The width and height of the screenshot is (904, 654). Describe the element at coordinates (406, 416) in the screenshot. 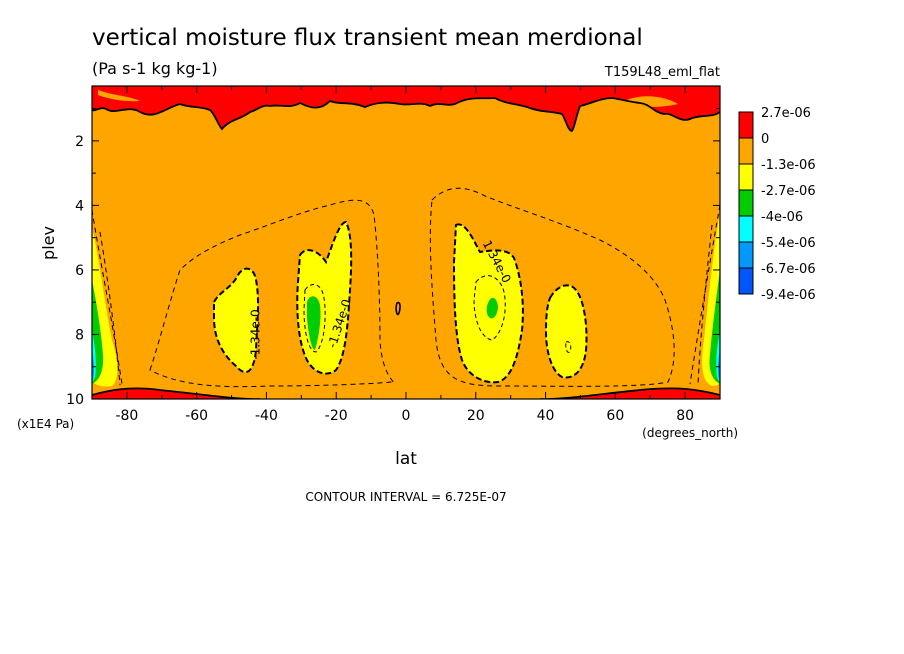

I see `x-tick-label: 0` at that location.